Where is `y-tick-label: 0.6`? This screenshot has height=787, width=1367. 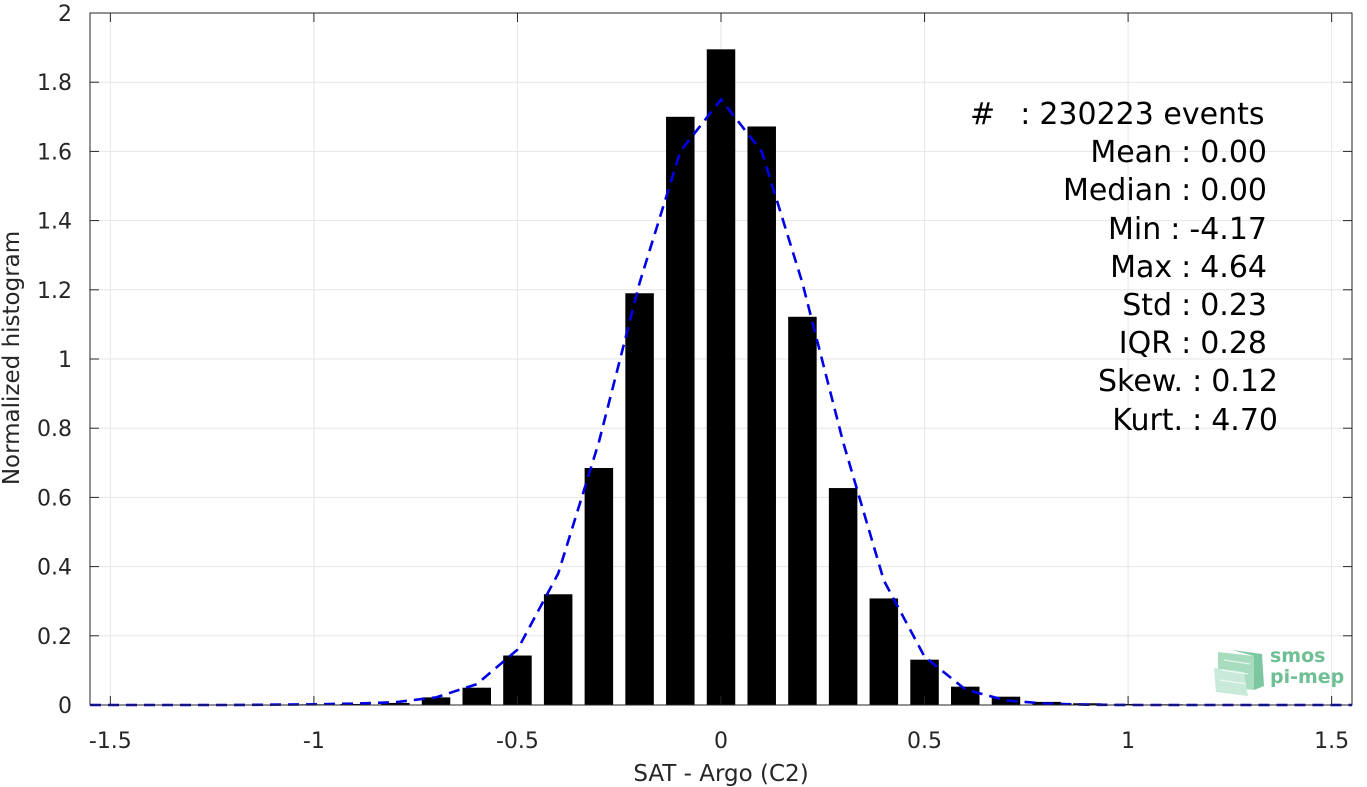 y-tick-label: 0.6 is located at coordinates (54, 498).